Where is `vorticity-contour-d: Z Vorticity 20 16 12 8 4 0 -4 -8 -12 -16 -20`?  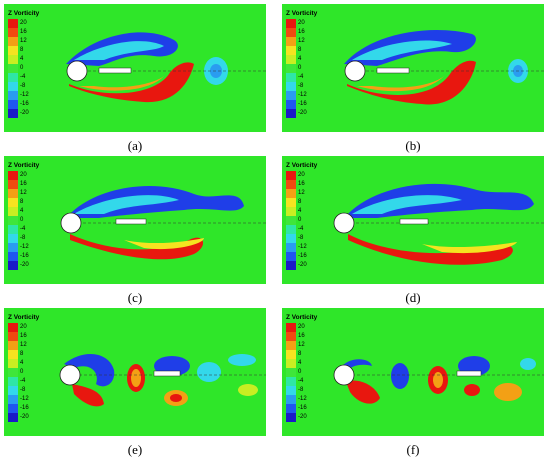 vorticity-contour-d: Z Vorticity 20 16 12 8 4 0 -4 -8 -12 -16 -20 is located at coordinates (413, 220).